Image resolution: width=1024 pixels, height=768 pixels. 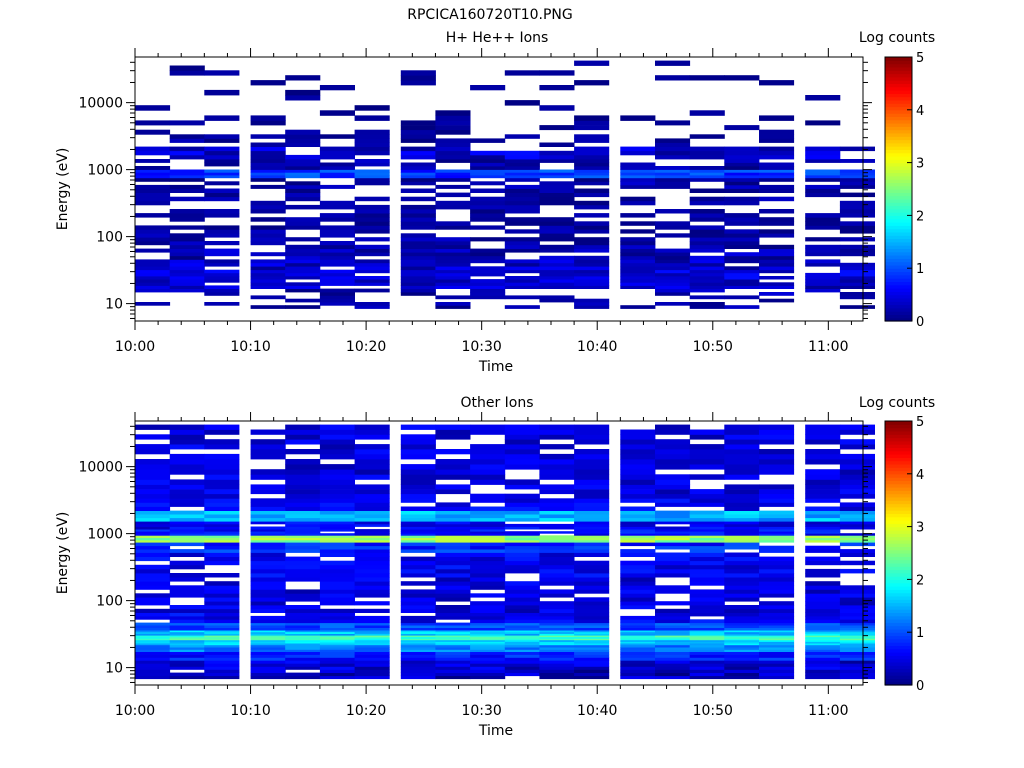 I want to click on colorbar-tick-label: 1, so click(x=920, y=269).